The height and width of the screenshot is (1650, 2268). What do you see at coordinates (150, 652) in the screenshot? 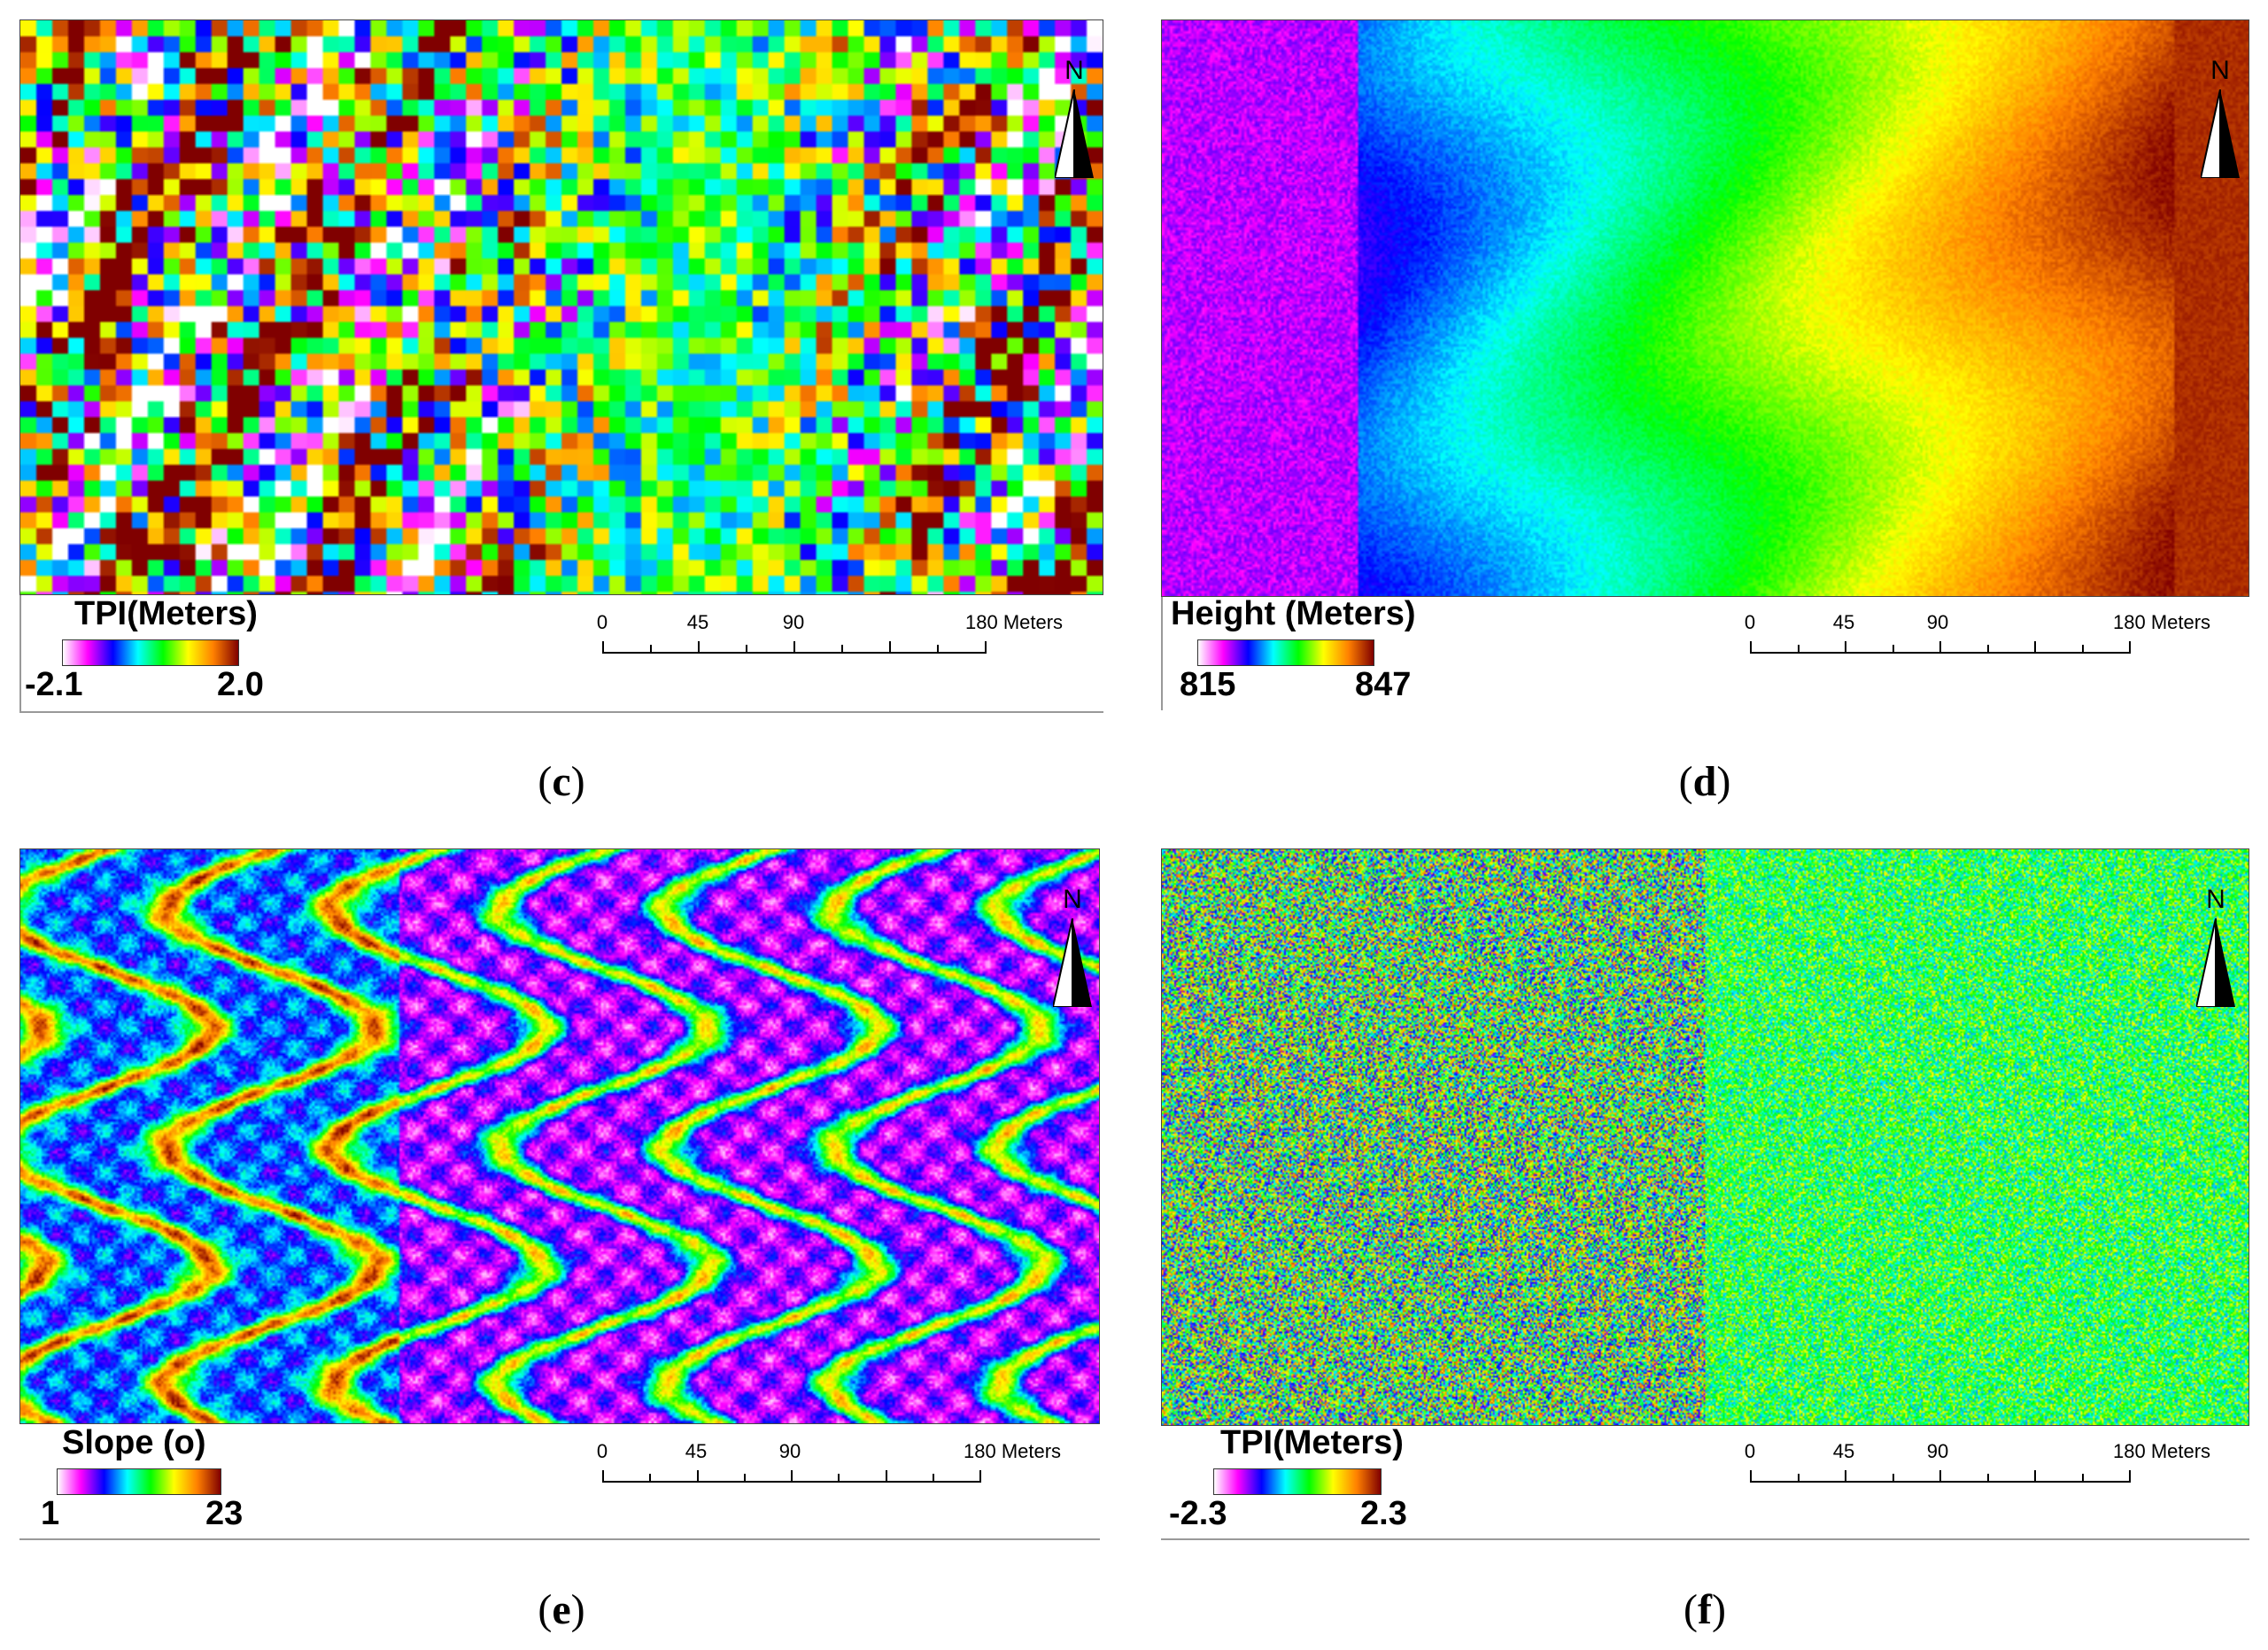
I see `legend-ramp-c` at bounding box center [150, 652].